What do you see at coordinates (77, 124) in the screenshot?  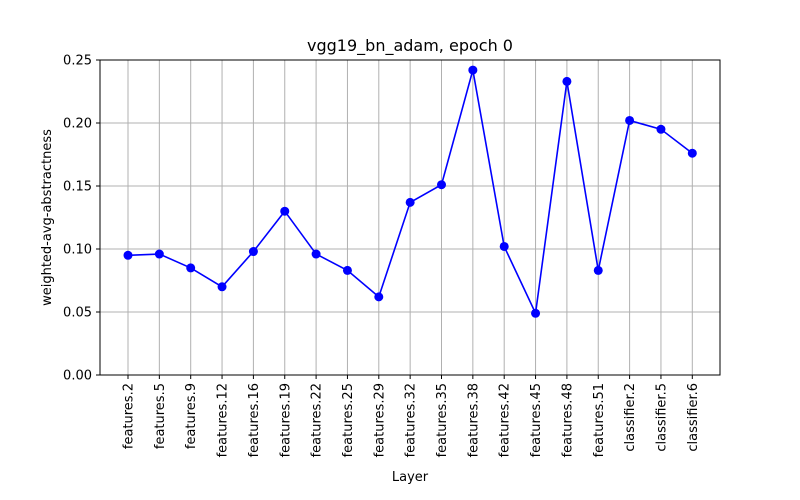 I see `y-tick-label: 0.20` at bounding box center [77, 124].